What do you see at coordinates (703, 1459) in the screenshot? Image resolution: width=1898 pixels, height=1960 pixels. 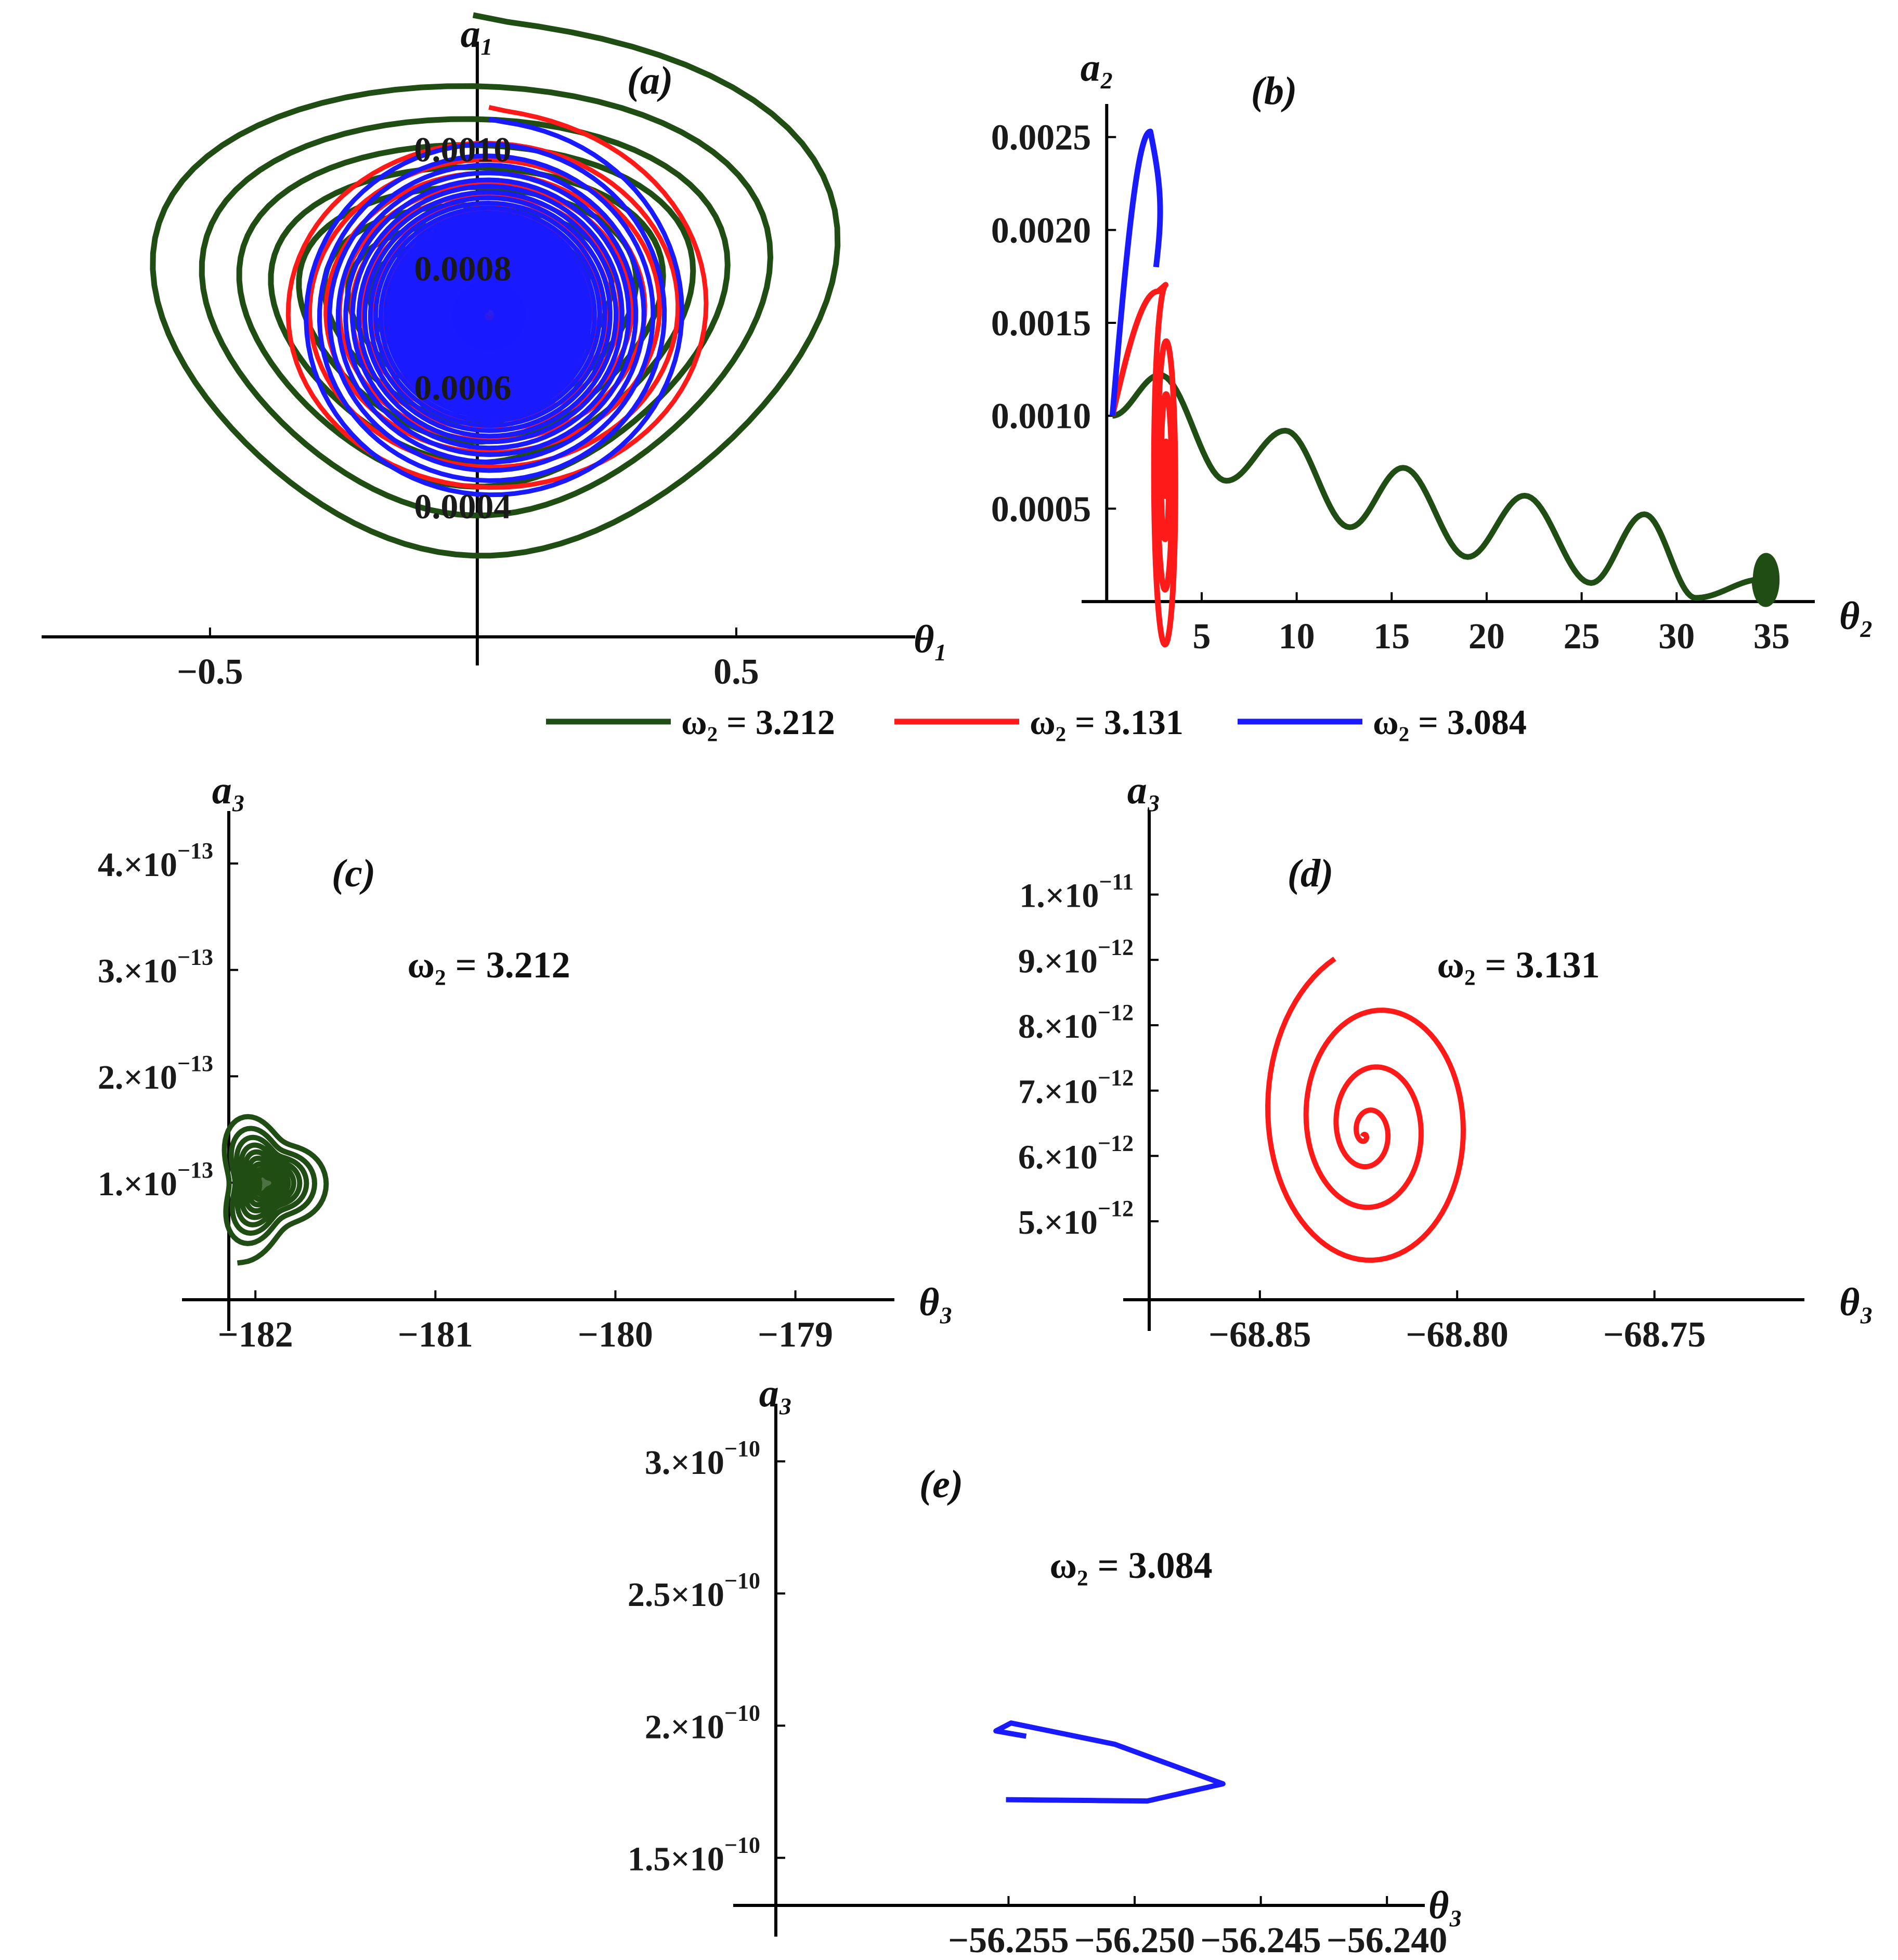 I see `ytick-label-e-3: 3.×10−10` at bounding box center [703, 1459].